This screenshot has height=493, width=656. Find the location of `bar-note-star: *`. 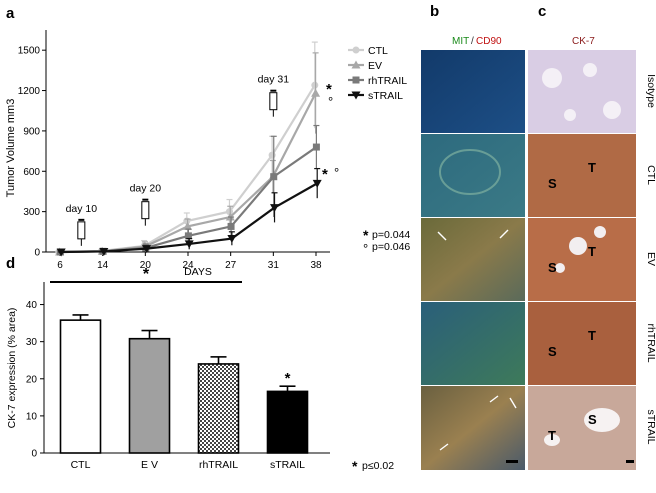

bar-note-star: * is located at coordinates (355, 466).